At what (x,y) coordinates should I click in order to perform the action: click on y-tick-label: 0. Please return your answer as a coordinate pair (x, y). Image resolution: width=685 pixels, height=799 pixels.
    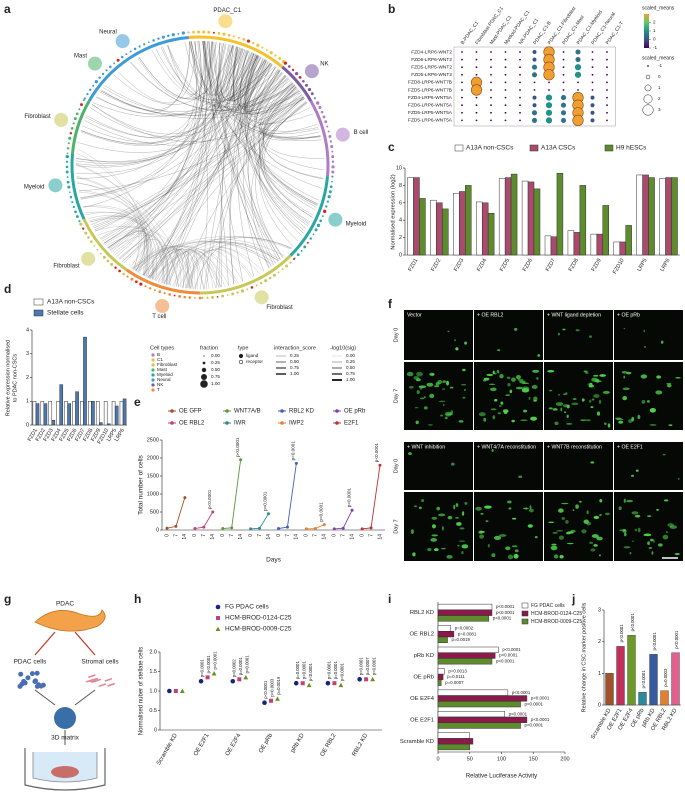
    Looking at the image, I should click on (400, 255).